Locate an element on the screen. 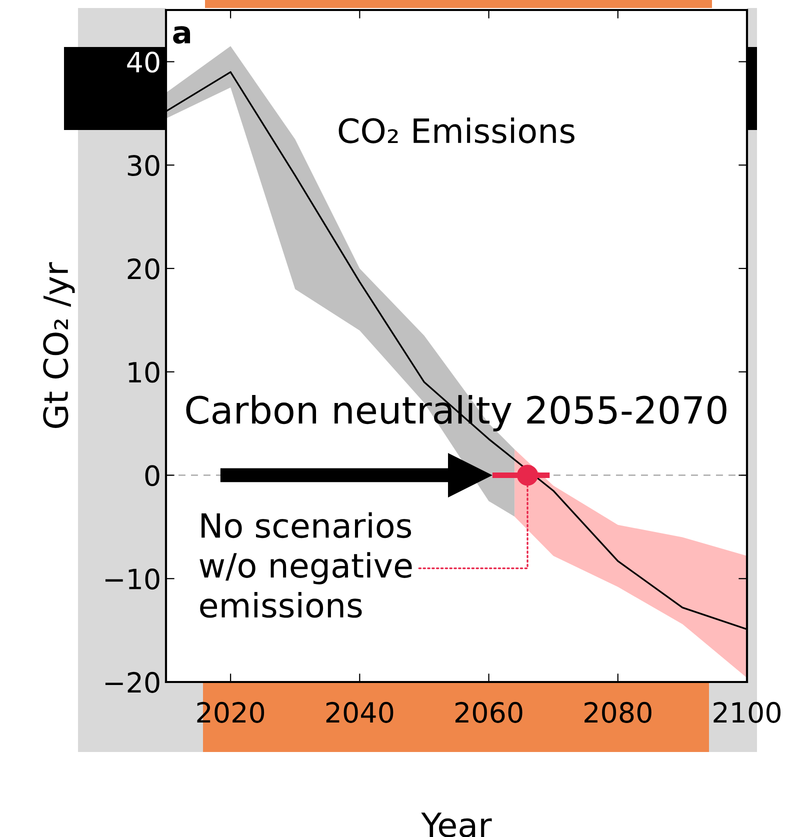 The image size is (809, 837). y-tick-label: 40 is located at coordinates (143, 62).